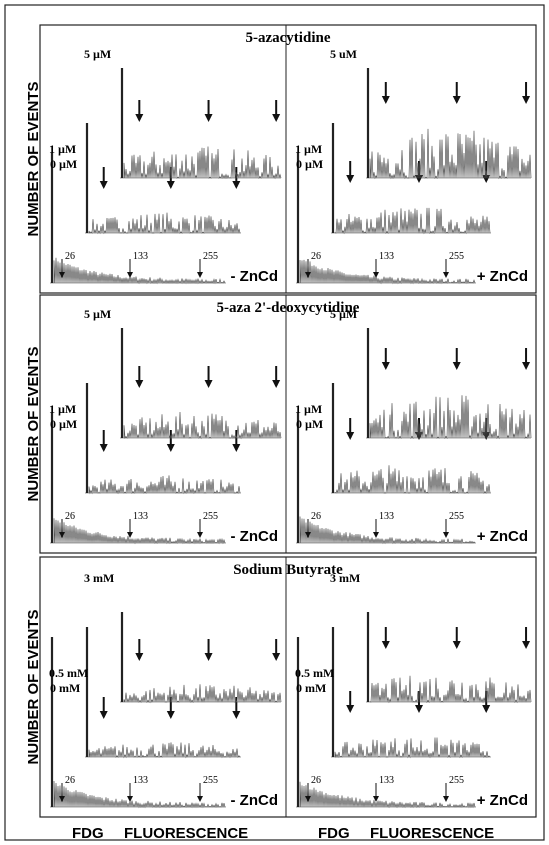  What do you see at coordinates (502, 276) in the screenshot?
I see `condition-label: + ZnCd` at bounding box center [502, 276].